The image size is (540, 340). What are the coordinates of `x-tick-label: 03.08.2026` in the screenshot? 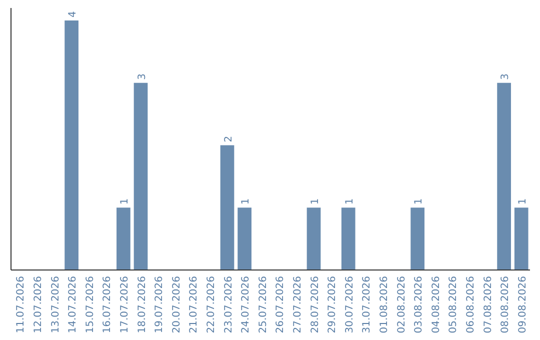 It's located at (419, 305).